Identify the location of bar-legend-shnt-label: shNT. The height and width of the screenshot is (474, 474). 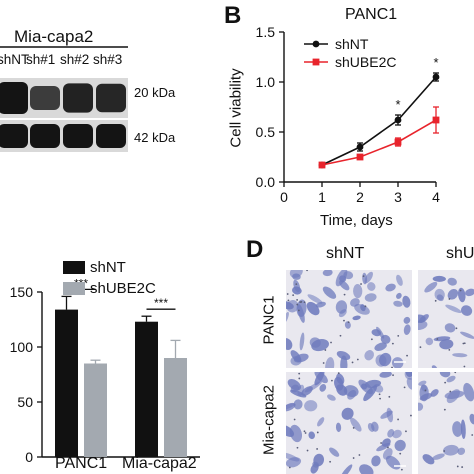
(108, 267).